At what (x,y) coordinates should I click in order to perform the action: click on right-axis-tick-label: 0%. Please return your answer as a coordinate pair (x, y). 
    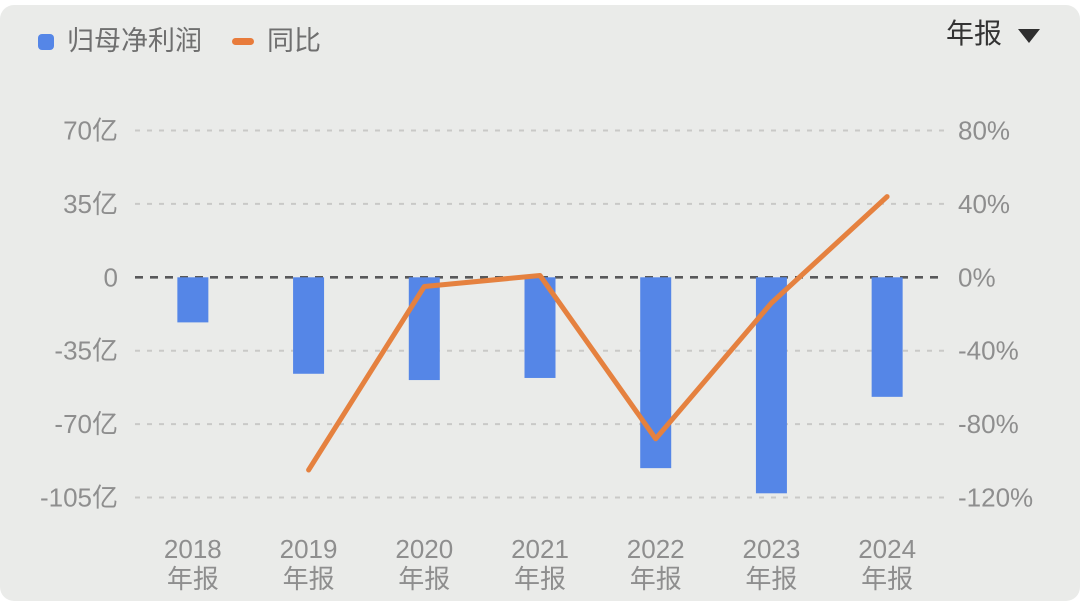
    Looking at the image, I should click on (977, 277).